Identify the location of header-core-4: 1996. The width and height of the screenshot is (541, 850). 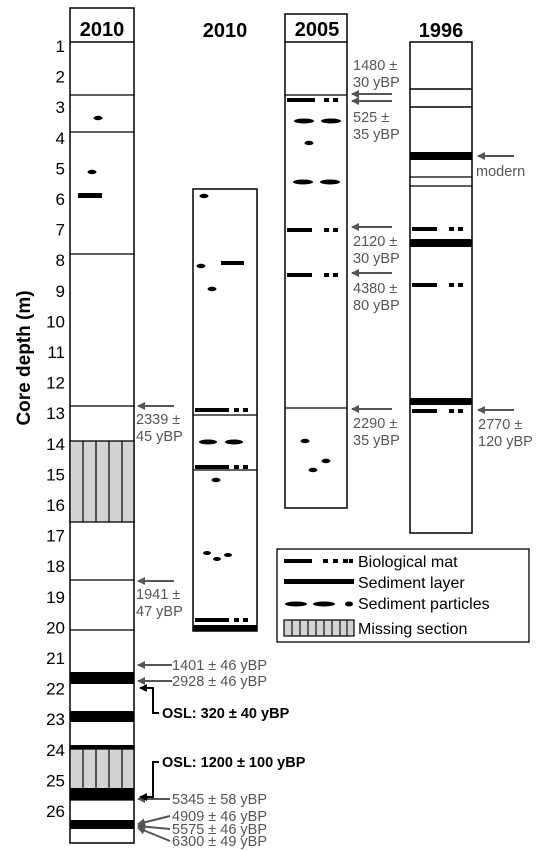
(441, 31).